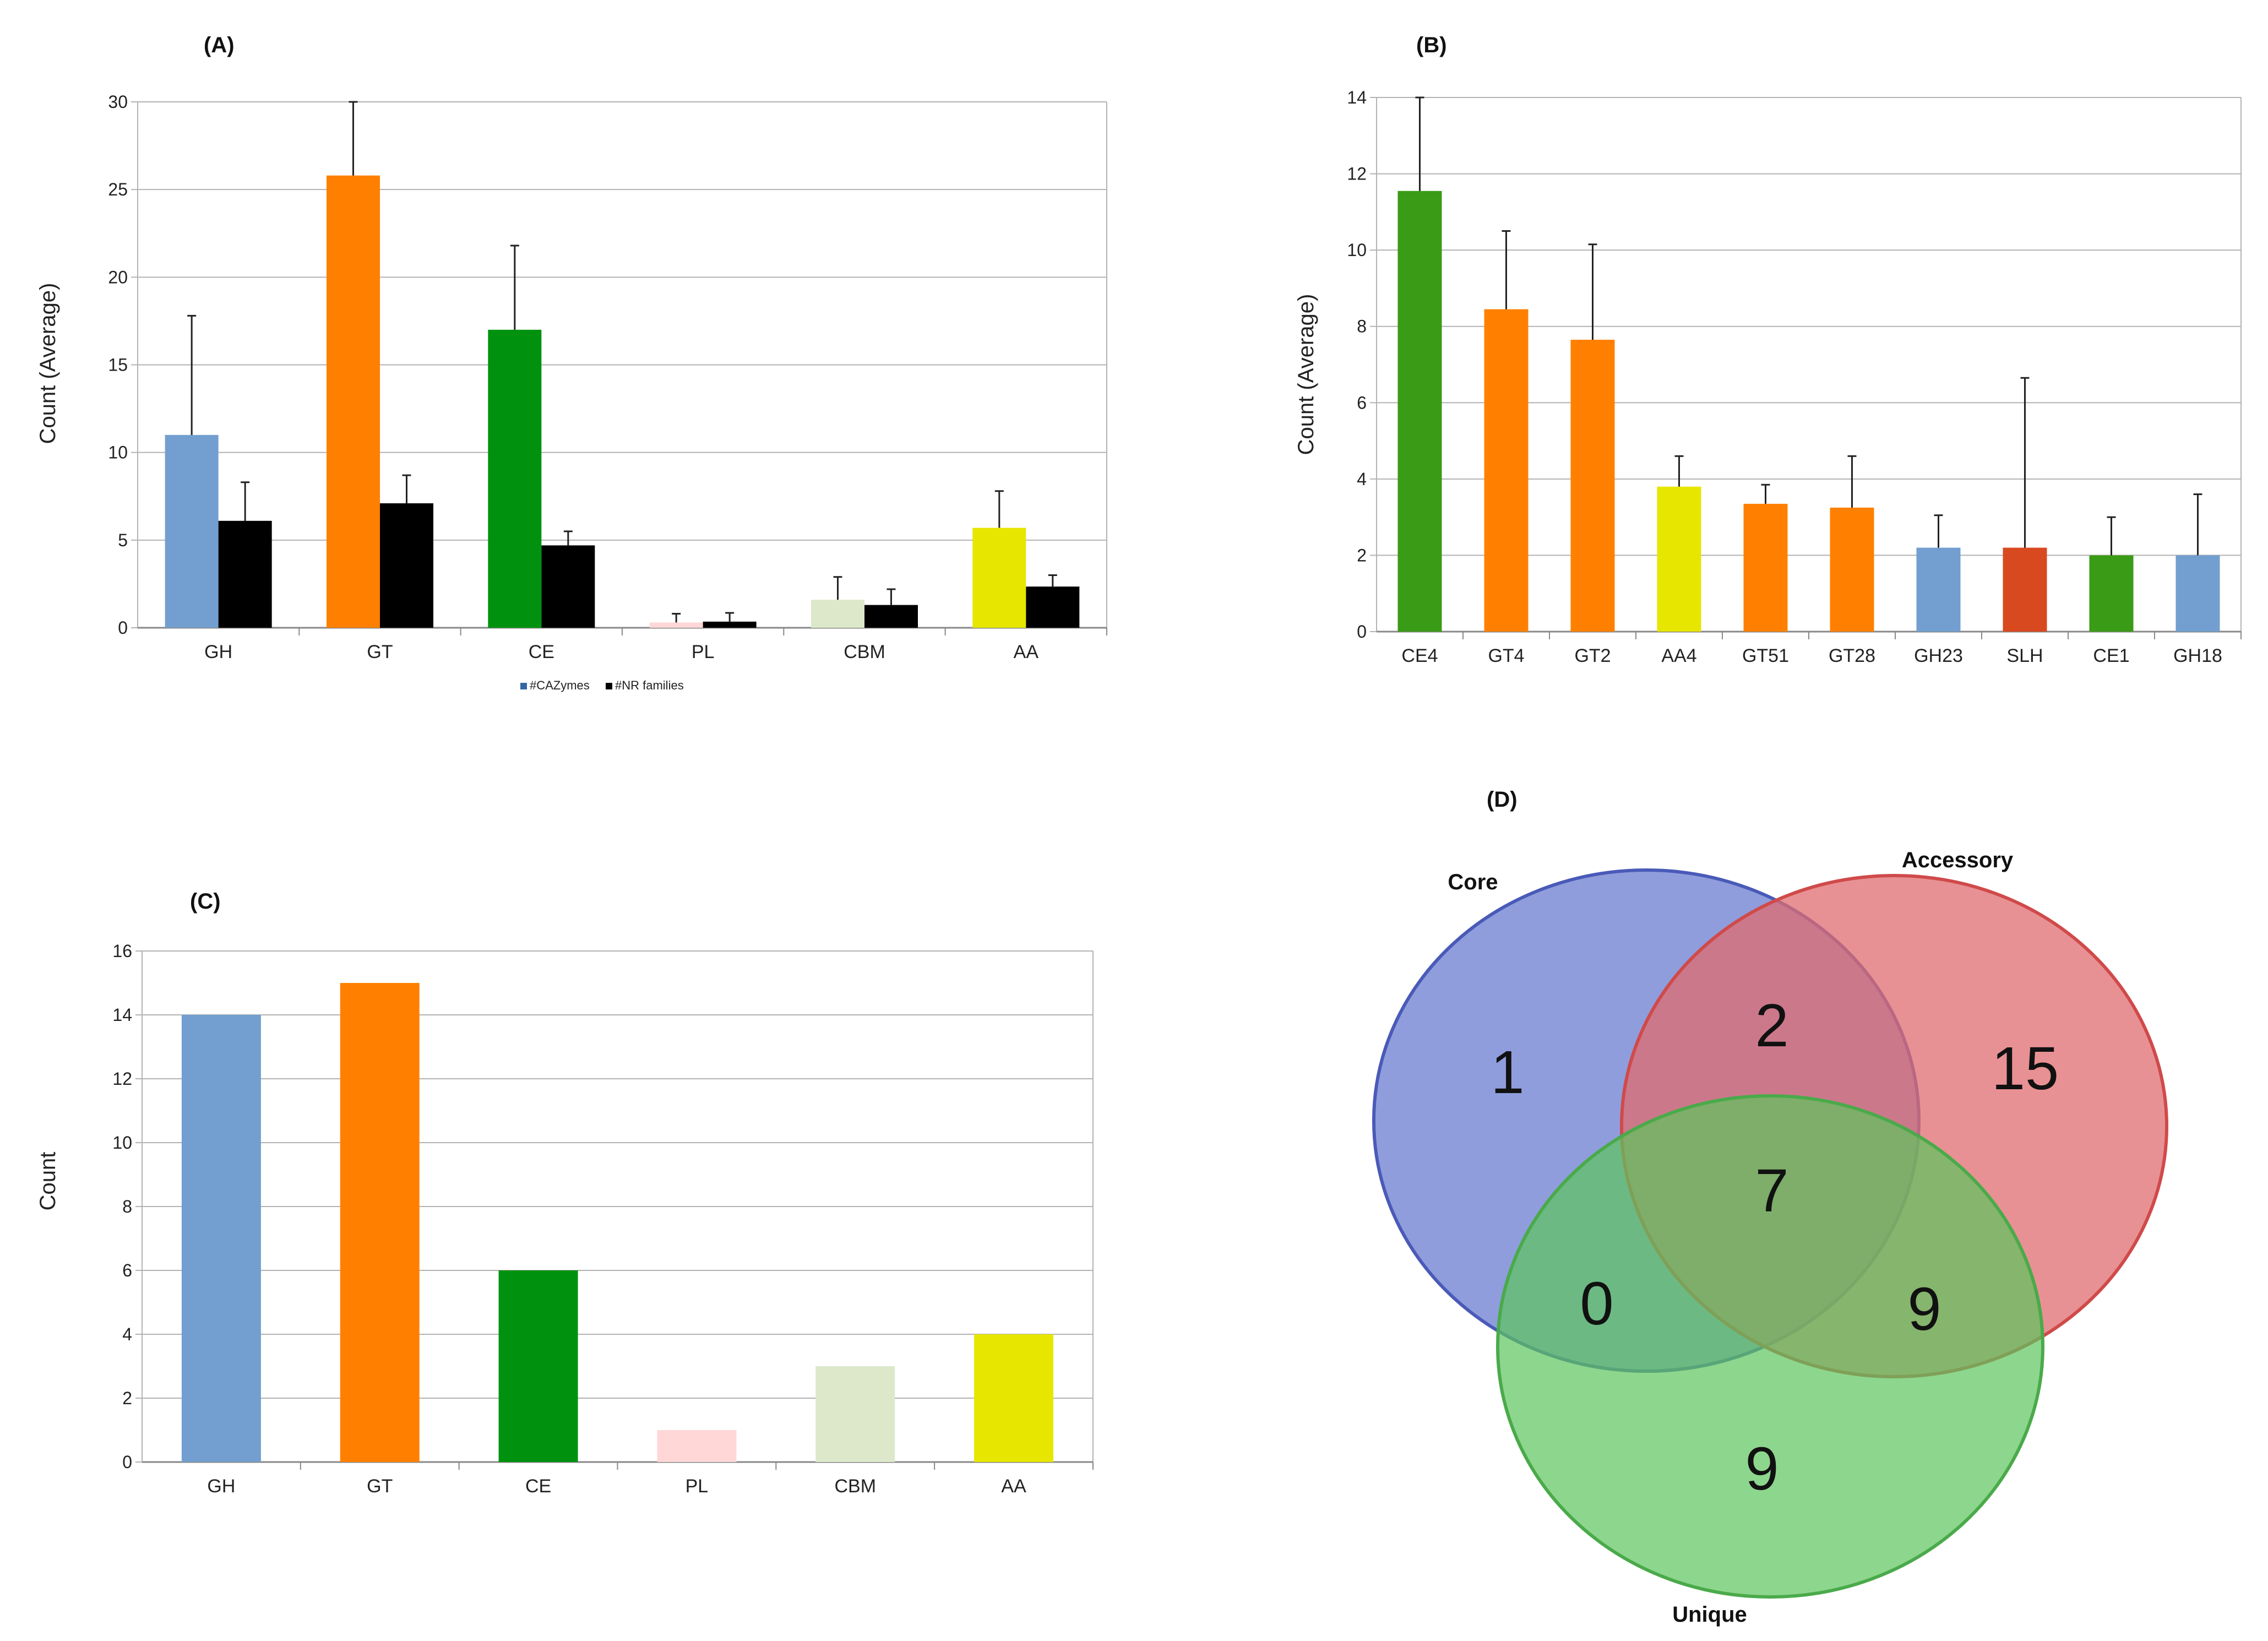  Describe the element at coordinates (697, 1487) in the screenshot. I see `panel-c-x-tick-label: PL` at that location.